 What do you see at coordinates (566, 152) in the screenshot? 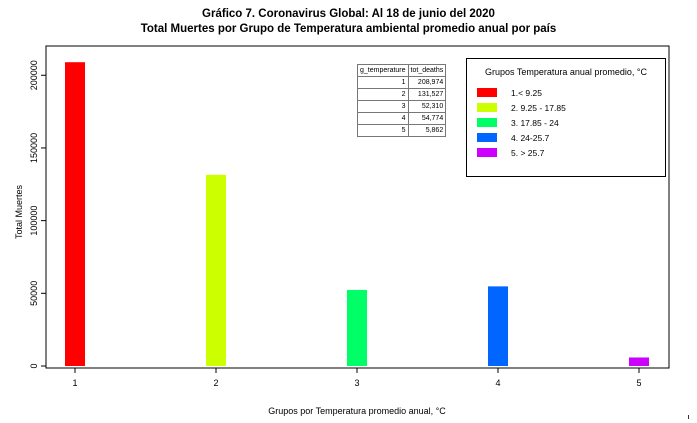
I see `legend-item: 5. > 25.7` at bounding box center [566, 152].